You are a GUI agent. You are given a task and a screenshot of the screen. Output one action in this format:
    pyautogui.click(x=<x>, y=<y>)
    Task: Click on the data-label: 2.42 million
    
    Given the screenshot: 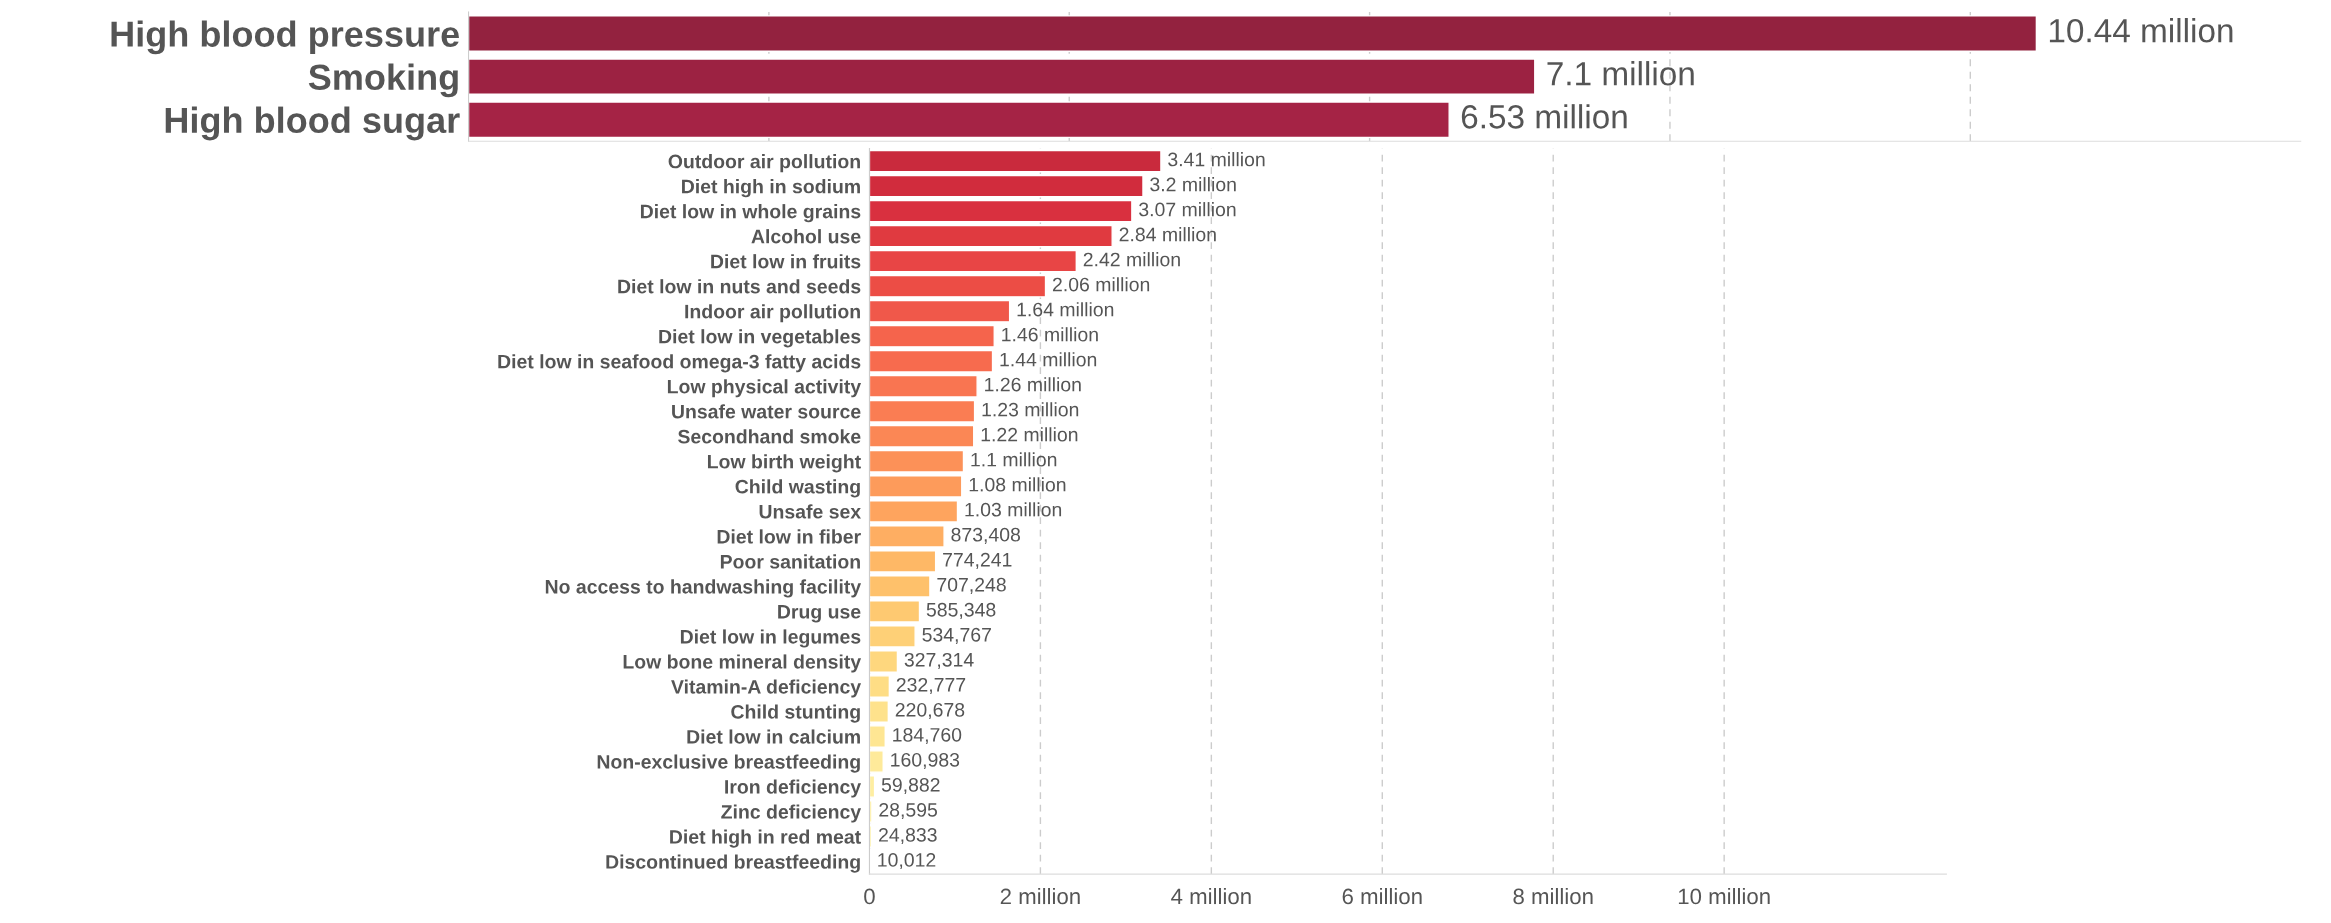 What is the action you would take?
    pyautogui.click(x=1131, y=259)
    